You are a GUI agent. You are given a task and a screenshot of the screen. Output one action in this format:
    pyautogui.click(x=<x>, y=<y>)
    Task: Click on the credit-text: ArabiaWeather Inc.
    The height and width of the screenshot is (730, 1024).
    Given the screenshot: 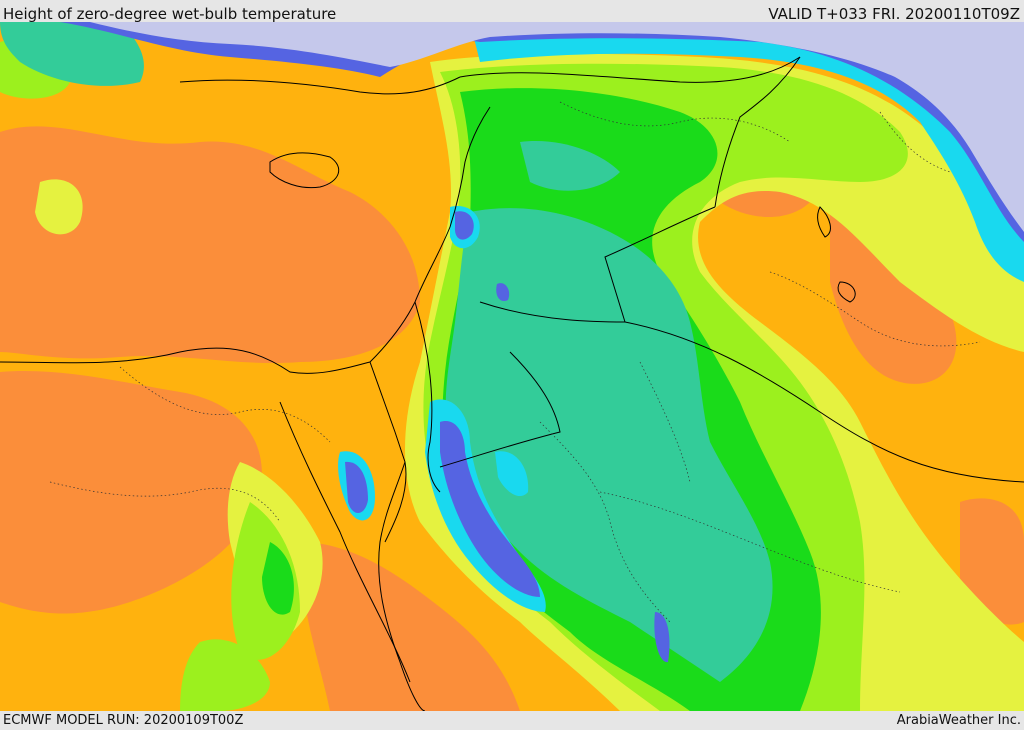 What is the action you would take?
    pyautogui.click(x=958, y=720)
    